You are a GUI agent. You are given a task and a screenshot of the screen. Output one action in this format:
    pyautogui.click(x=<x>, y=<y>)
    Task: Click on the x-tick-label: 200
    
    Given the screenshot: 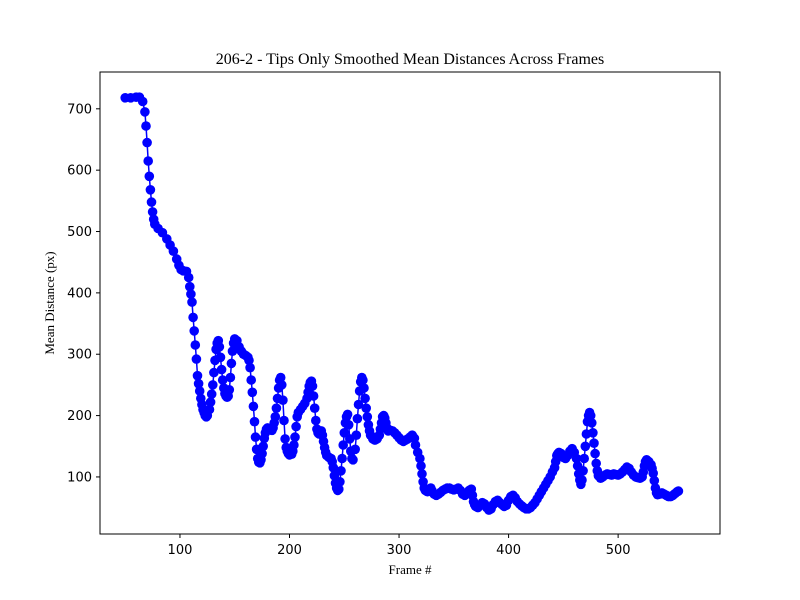 What is the action you would take?
    pyautogui.click(x=289, y=550)
    